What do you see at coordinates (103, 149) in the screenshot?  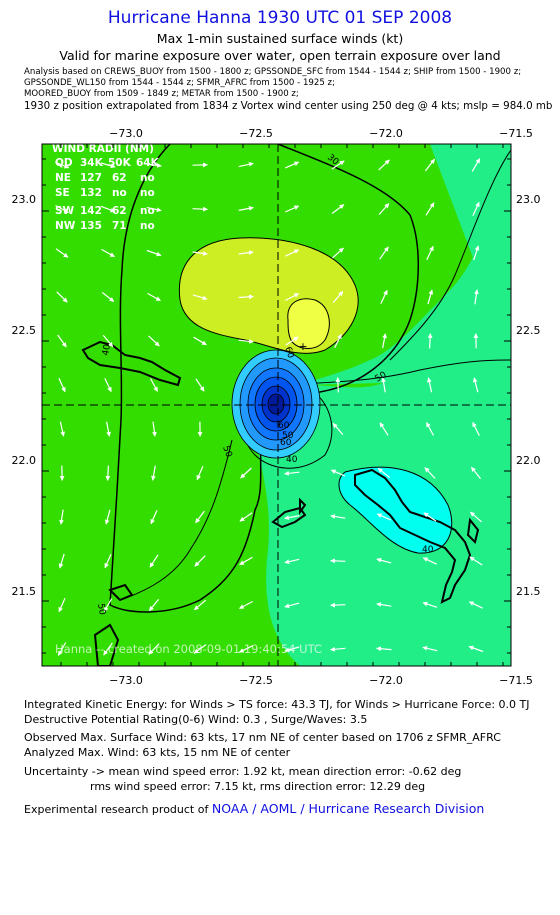 I see `wind-radii-title: WIND RADII (NM)` at bounding box center [103, 149].